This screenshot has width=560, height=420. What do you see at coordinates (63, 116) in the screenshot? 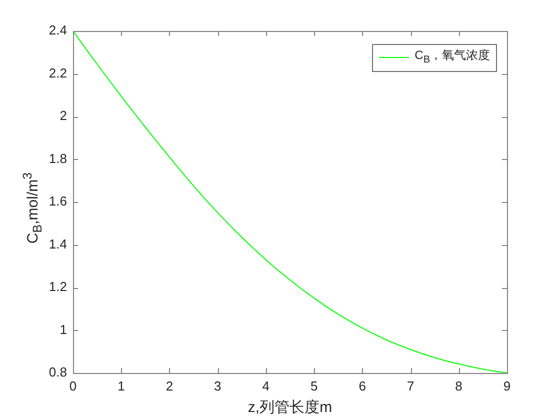
I see `y-tick-label: 2` at bounding box center [63, 116].